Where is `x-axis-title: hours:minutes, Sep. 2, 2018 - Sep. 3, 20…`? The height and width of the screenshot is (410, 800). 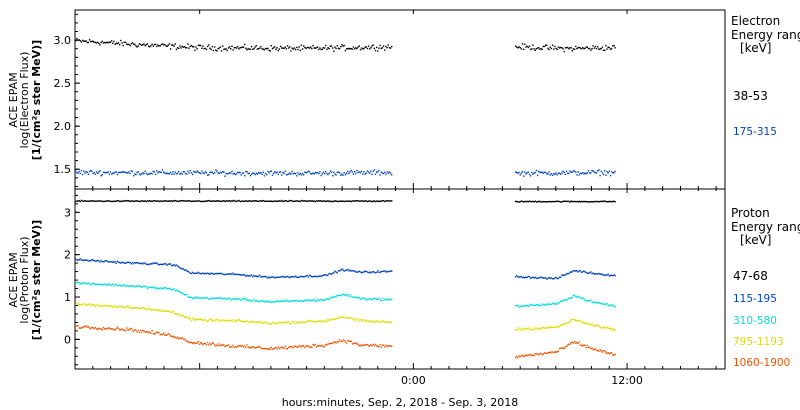 x-axis-title: hours:minutes, Sep. 2, 2018 - Sep. 3, 20… is located at coordinates (400, 402).